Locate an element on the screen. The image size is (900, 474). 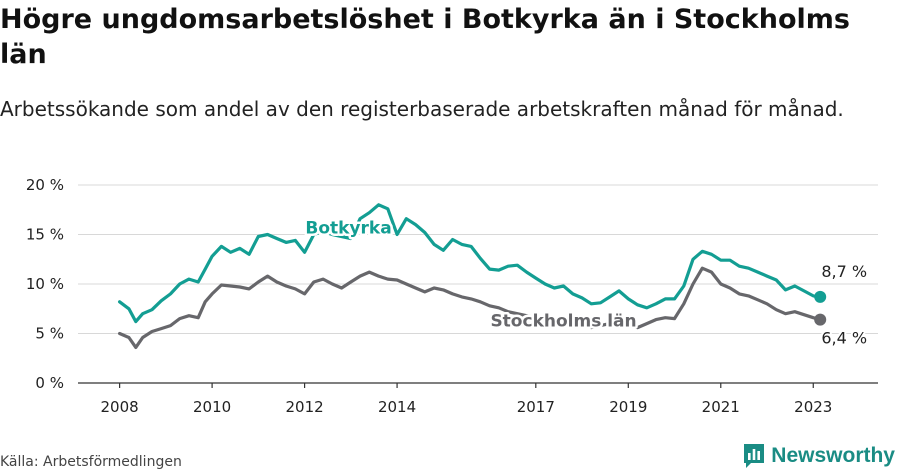
bar-chart-logo-icon is located at coordinates (754, 456).